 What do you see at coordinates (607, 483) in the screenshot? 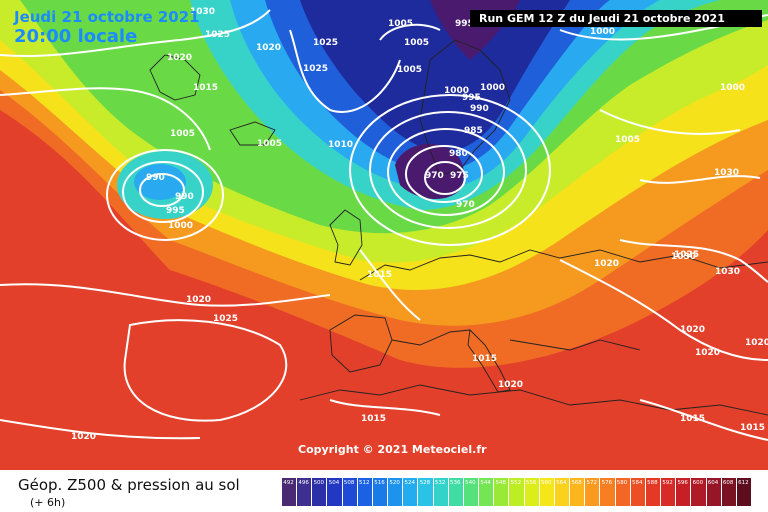
I see `scale-label: 576` at bounding box center [607, 483].